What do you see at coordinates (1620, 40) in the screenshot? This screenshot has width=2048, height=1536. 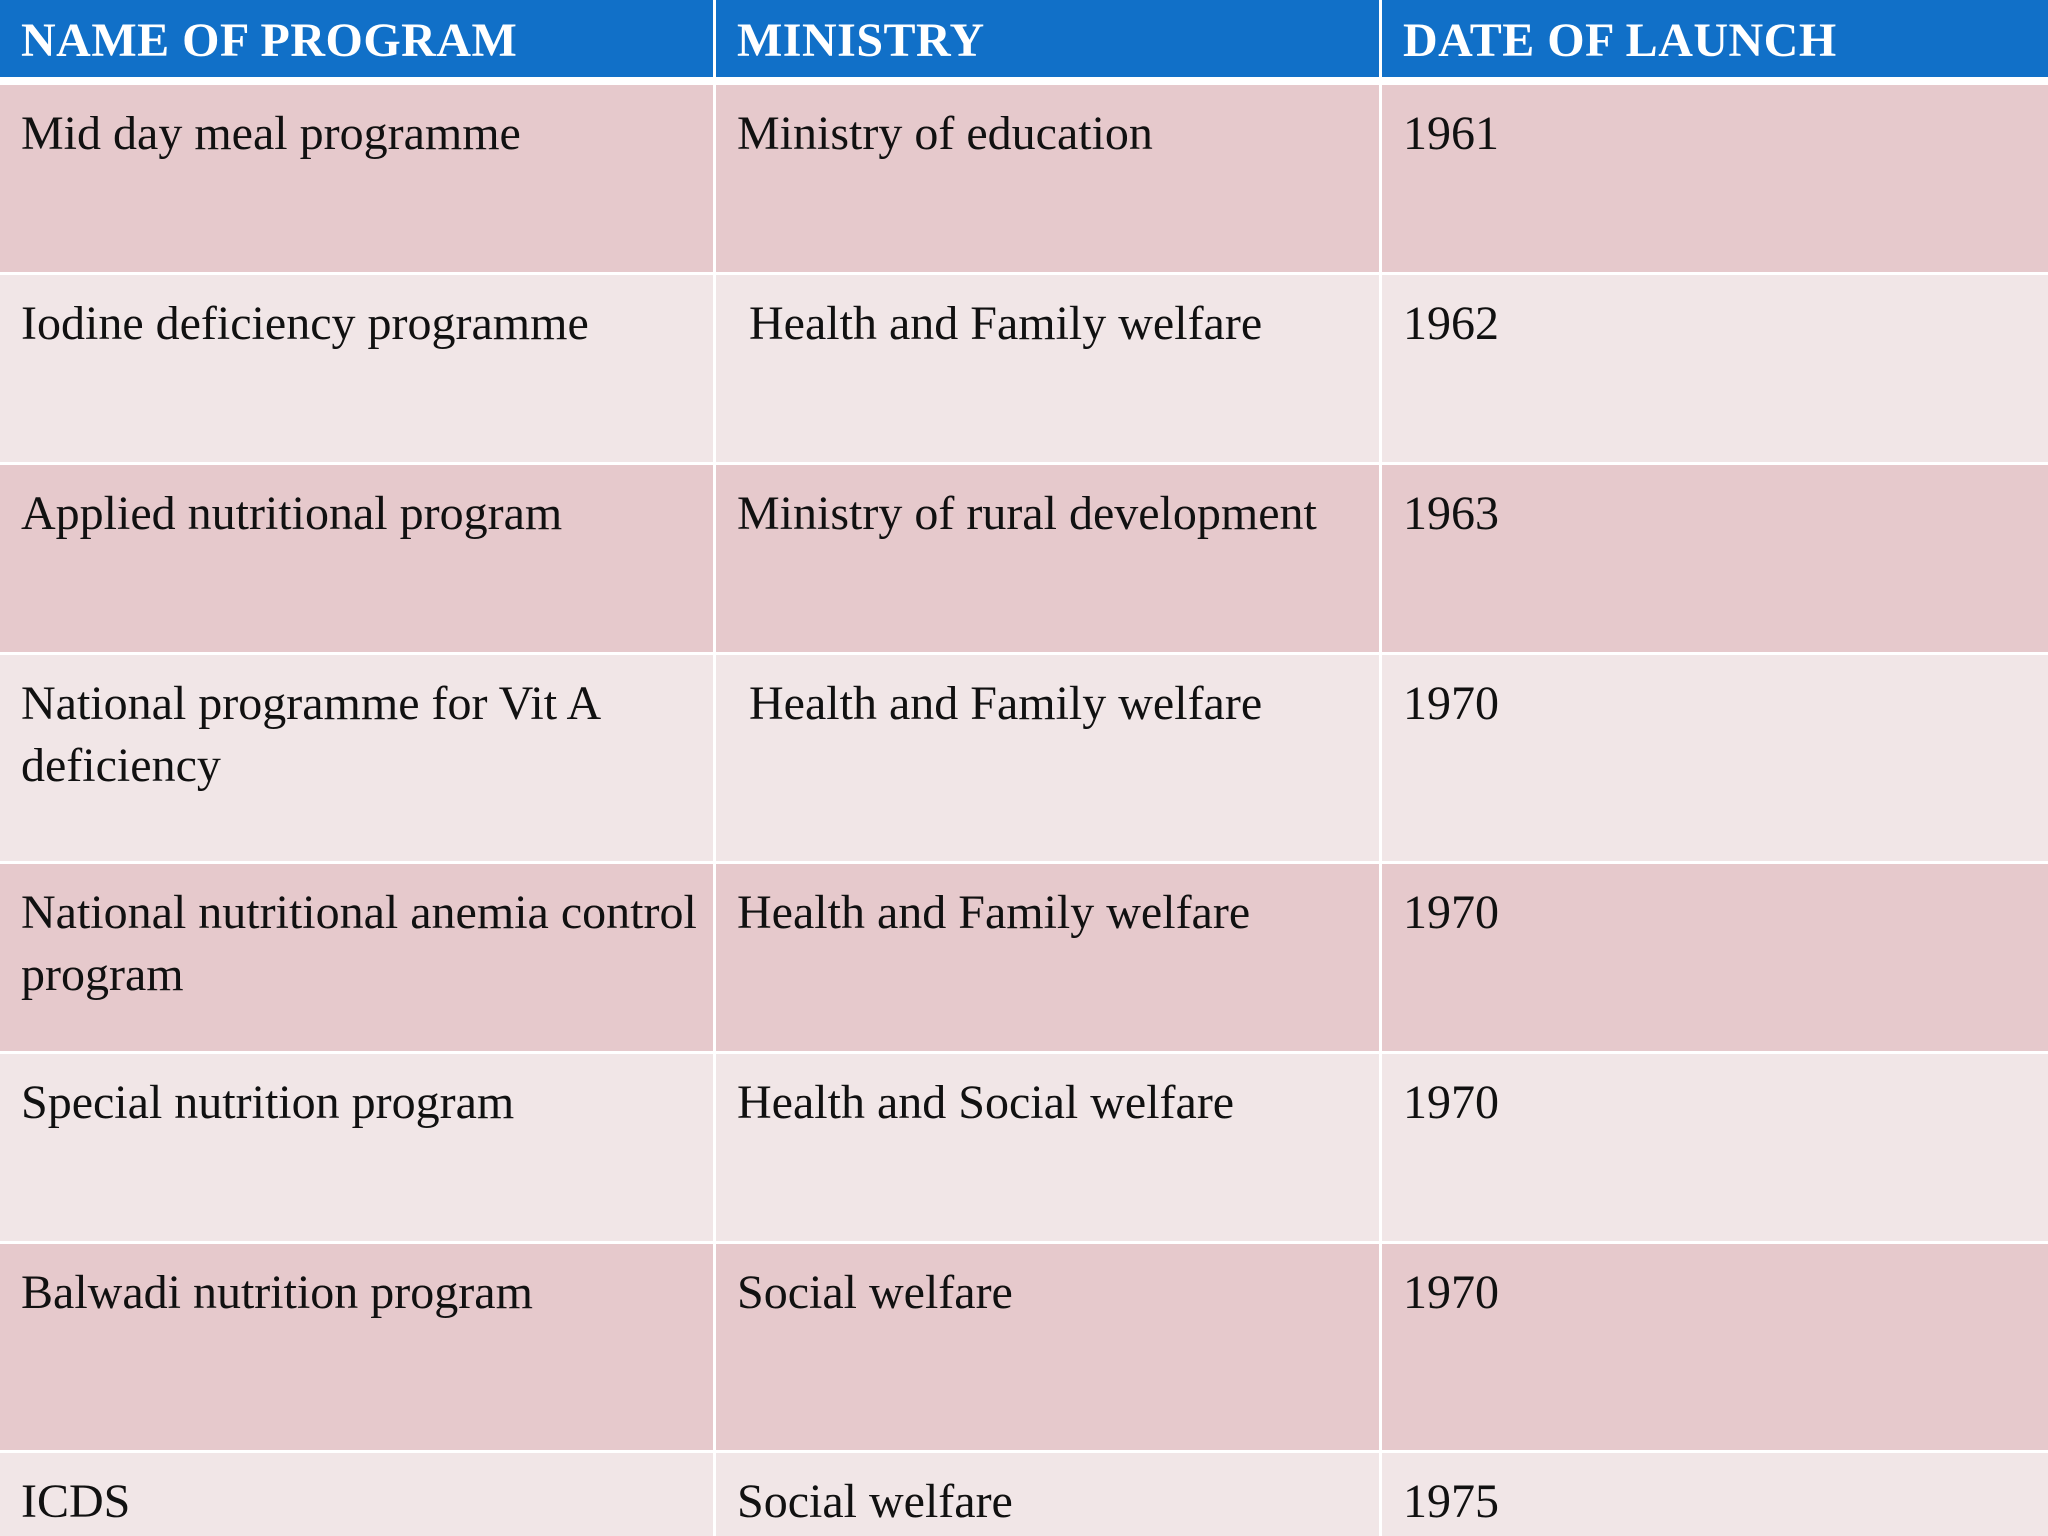 I see `header-date-of-launch: DATE OF LAUNCH` at bounding box center [1620, 40].